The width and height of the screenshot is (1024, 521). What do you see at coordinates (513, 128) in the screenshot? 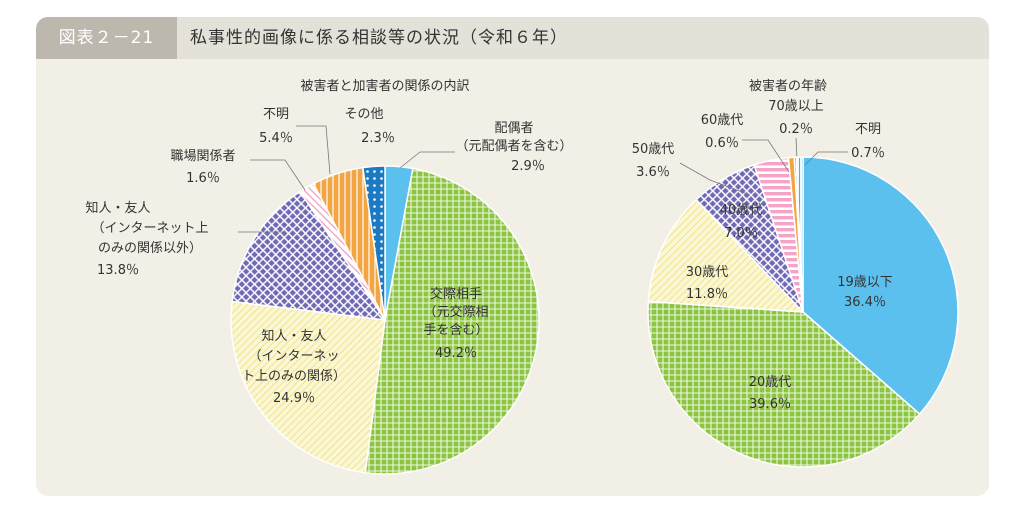
I see `slice-label: 配偶者` at bounding box center [513, 128].